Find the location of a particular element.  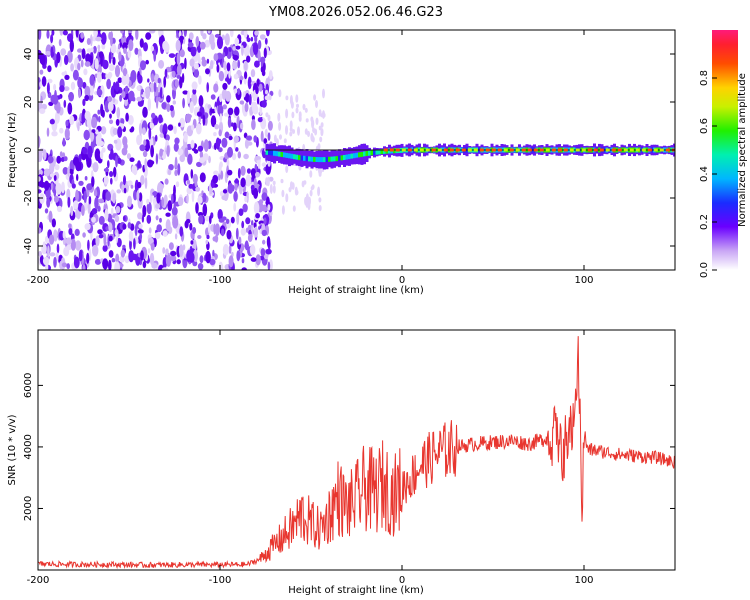

x-tick-label: -200 is located at coordinates (38, 280).